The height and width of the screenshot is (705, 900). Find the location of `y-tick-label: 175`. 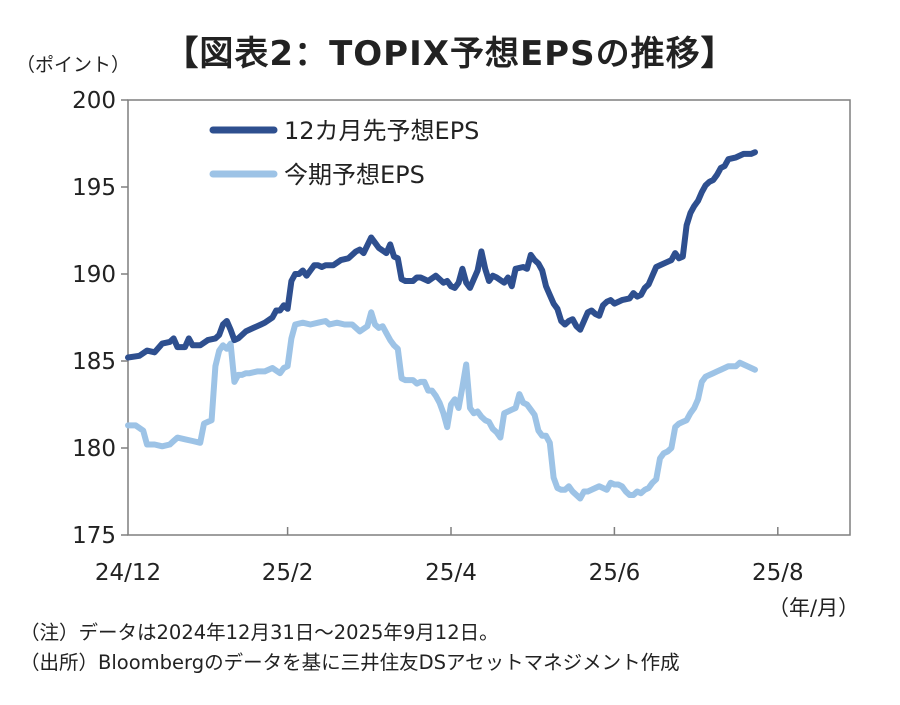

y-tick-label: 175 is located at coordinates (94, 536).